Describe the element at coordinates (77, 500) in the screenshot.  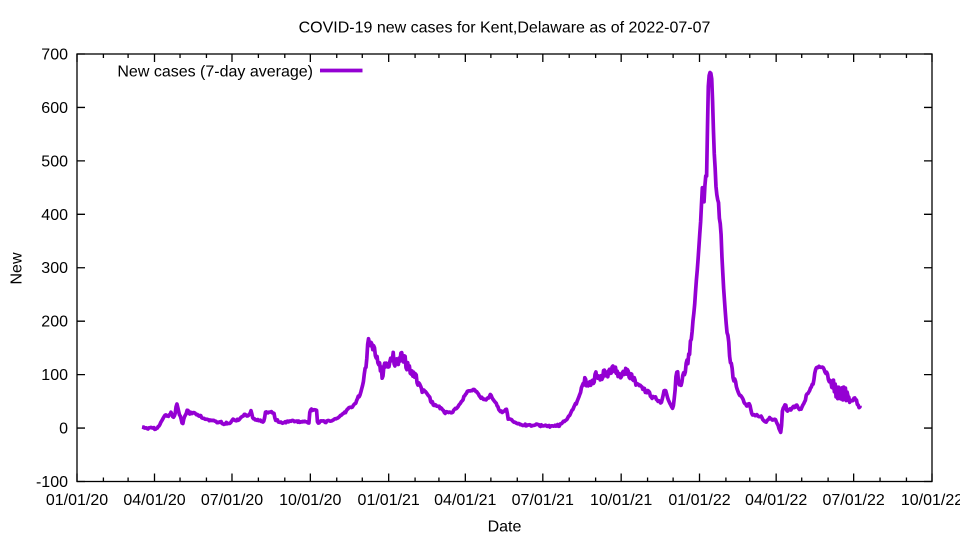
I see `svg-text: 01/01/20` at that location.